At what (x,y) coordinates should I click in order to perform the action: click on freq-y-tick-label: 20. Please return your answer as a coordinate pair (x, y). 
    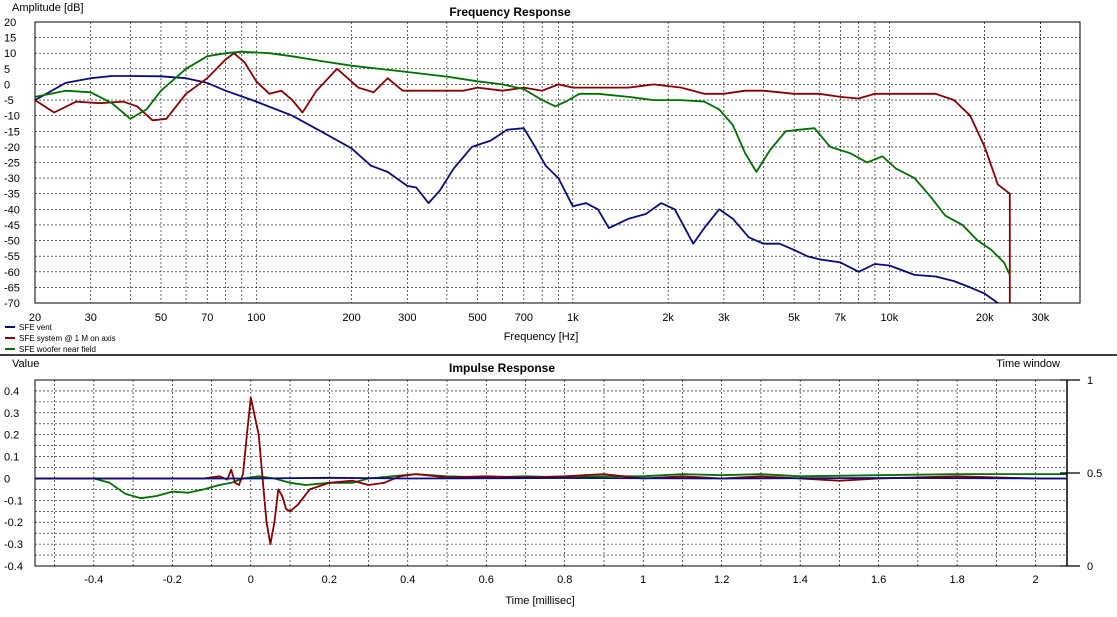
    Looking at the image, I should click on (10, 23).